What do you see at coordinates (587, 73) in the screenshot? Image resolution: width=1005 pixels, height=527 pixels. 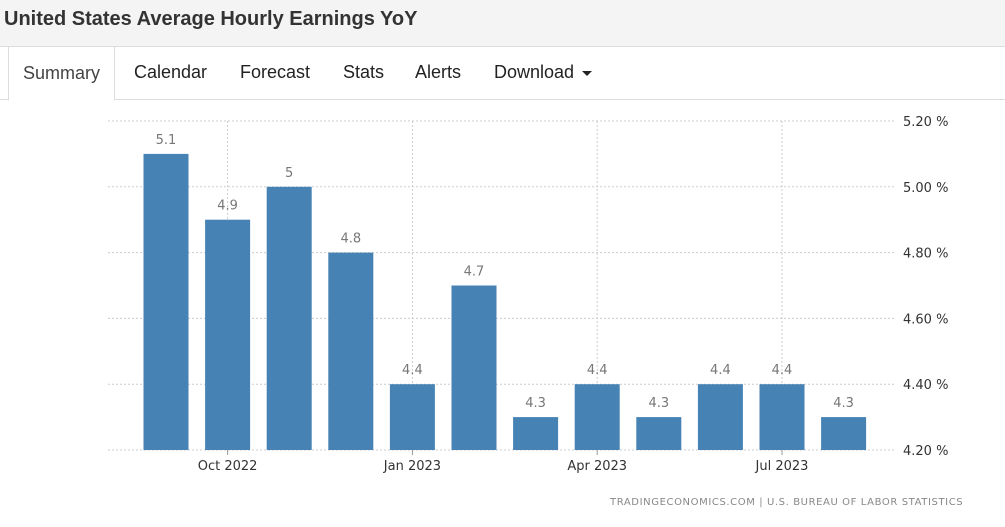 I see `caret-down-icon` at bounding box center [587, 73].